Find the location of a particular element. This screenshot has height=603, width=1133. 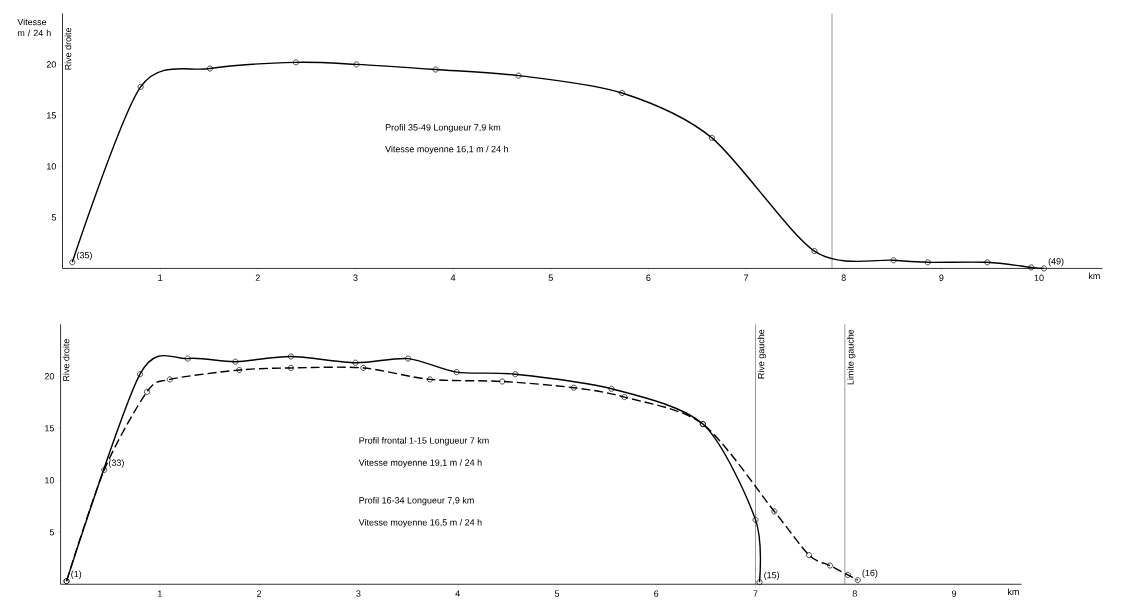

annotation: Profil 35-49 Longueur 7,9 km is located at coordinates (443, 128).